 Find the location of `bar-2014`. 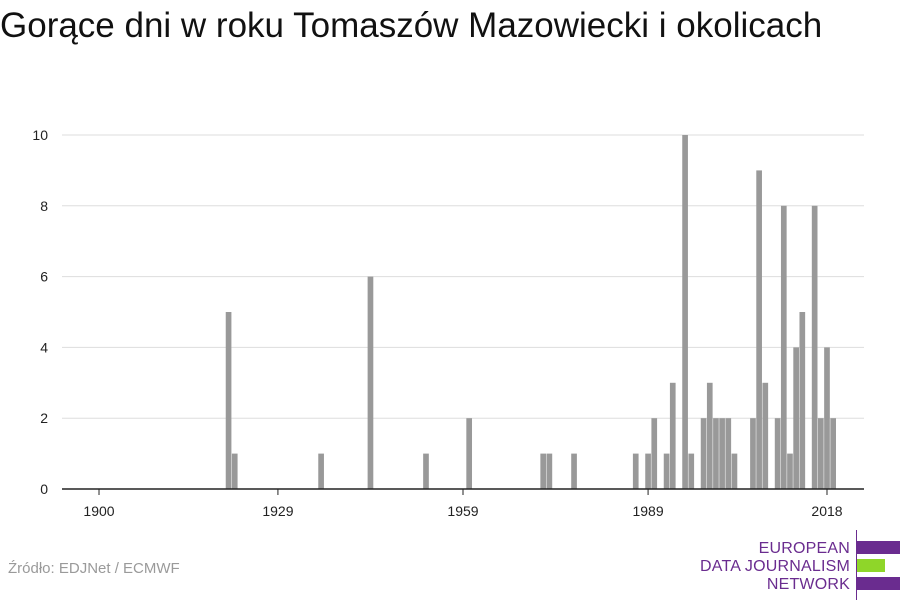

bar-2014 is located at coordinates (802, 400).